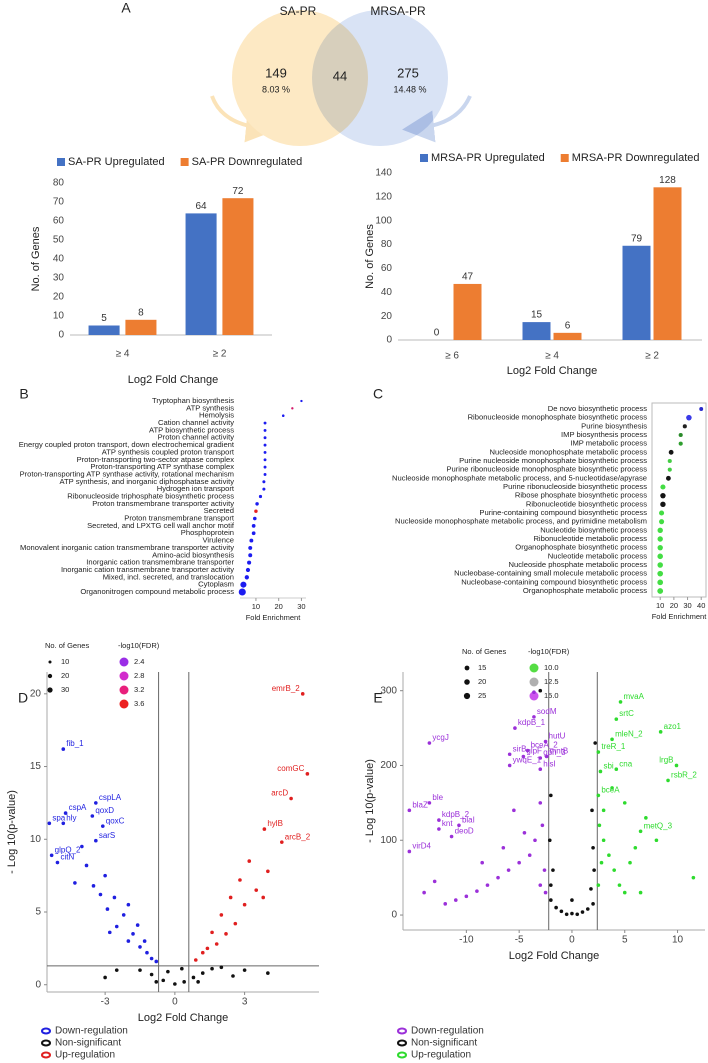 The width and height of the screenshot is (708, 1063). I want to click on x-tick-label: -5, so click(519, 940).